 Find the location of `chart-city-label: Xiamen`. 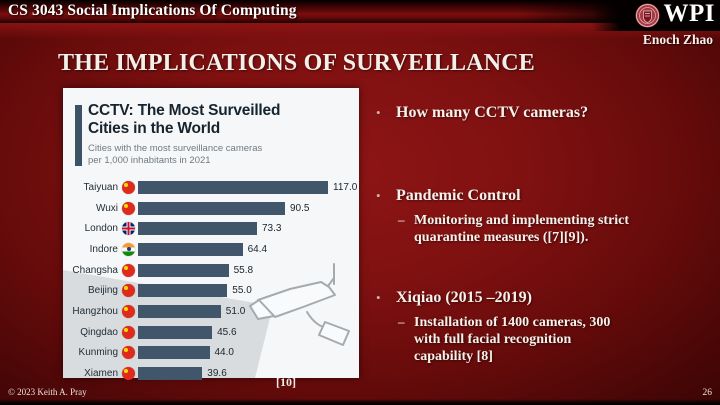

chart-city-label: Xiamen is located at coordinates (101, 374).